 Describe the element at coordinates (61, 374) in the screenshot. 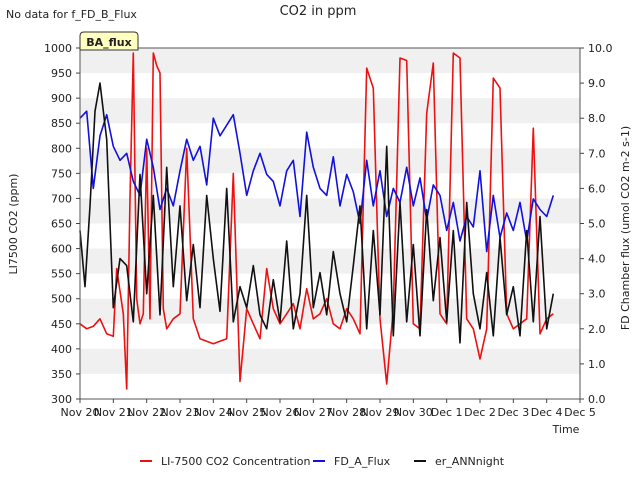

I see `y-left-tick-label: 350` at that location.